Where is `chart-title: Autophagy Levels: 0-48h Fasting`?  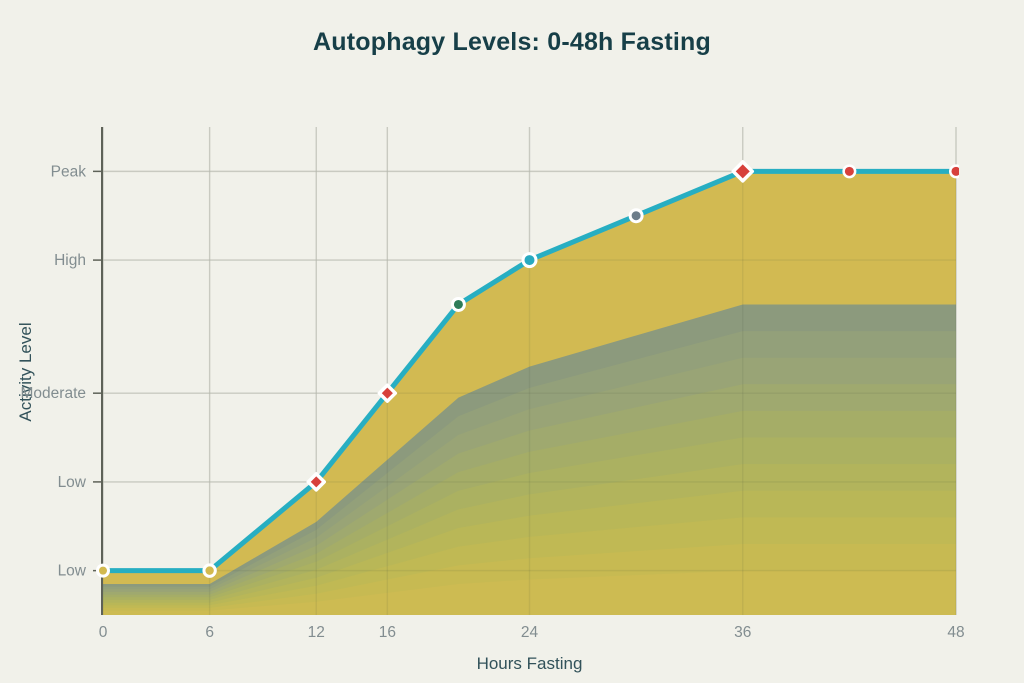
chart-title: Autophagy Levels: 0-48h Fasting is located at coordinates (512, 42).